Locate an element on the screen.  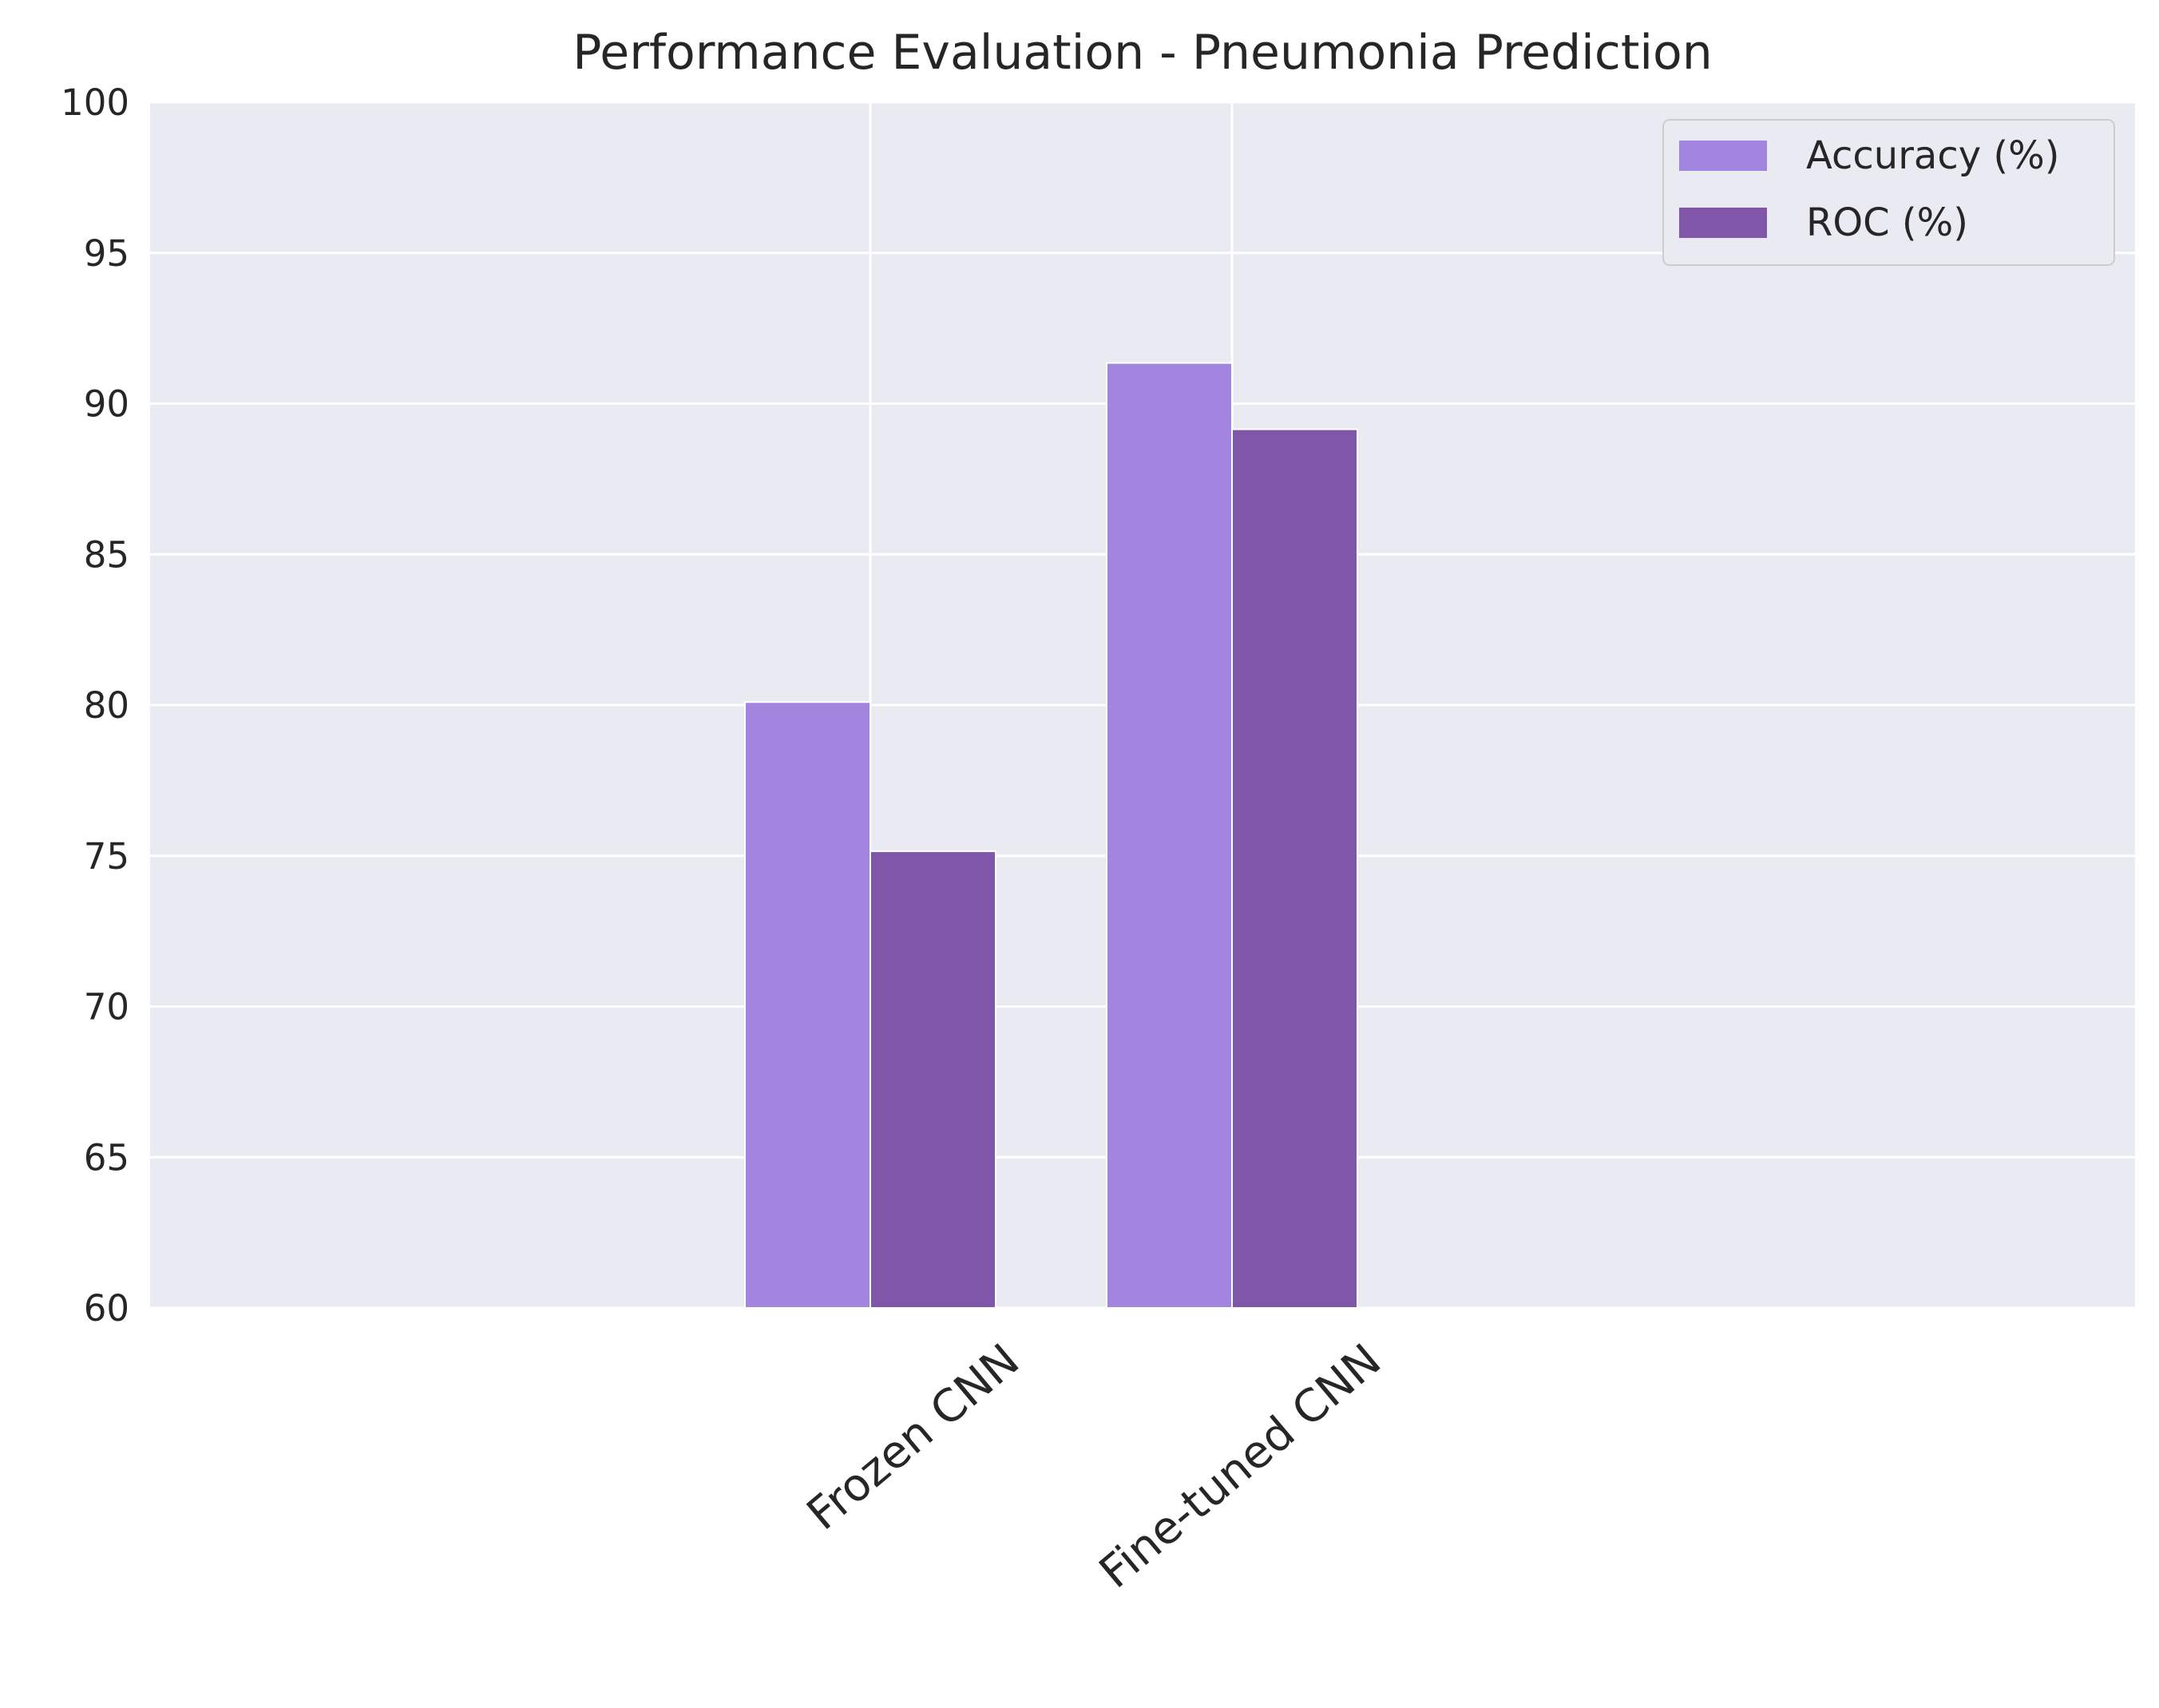
legend: Accuracy (%) ROC (%) is located at coordinates (1888, 192).